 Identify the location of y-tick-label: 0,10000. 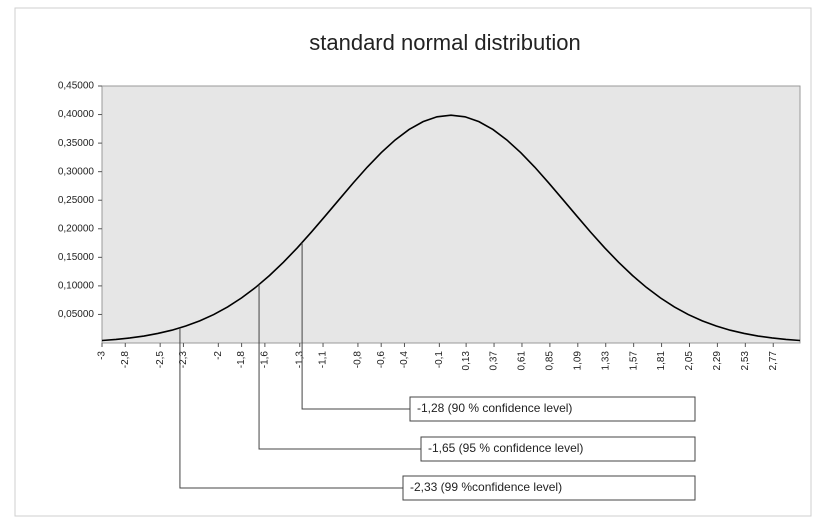
(76, 286).